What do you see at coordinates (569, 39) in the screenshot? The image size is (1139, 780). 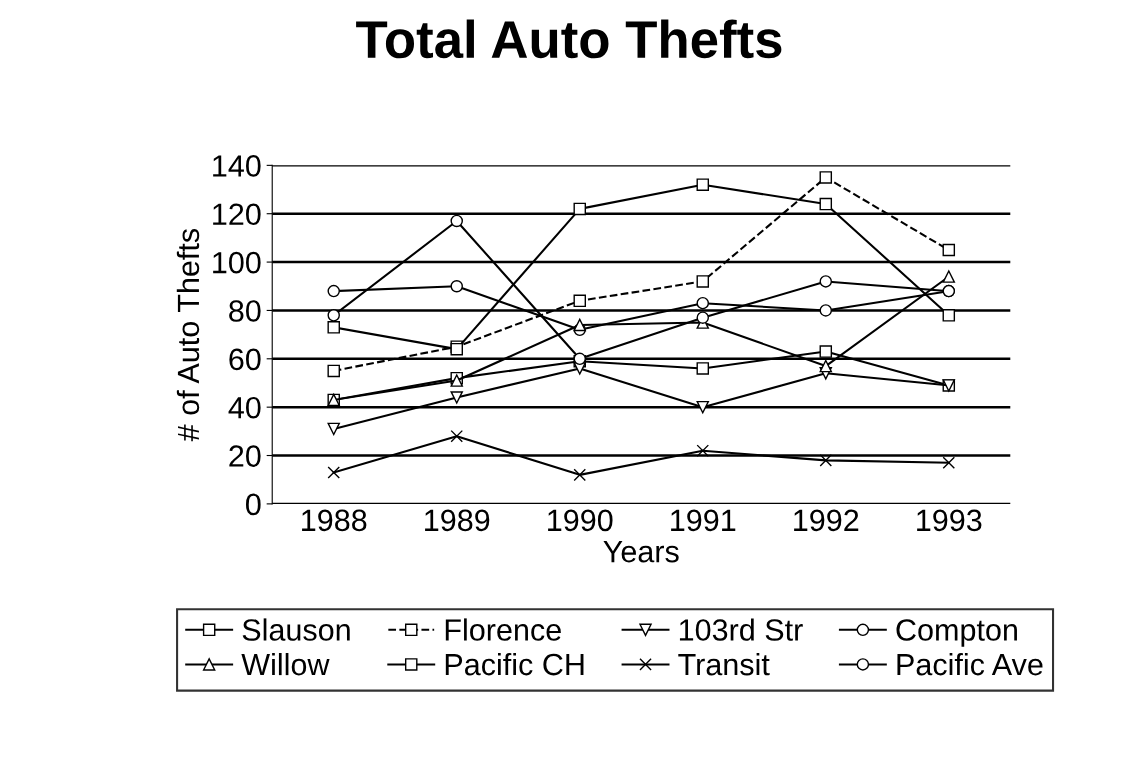 I see `chart-title: Total Auto Thefts` at bounding box center [569, 39].